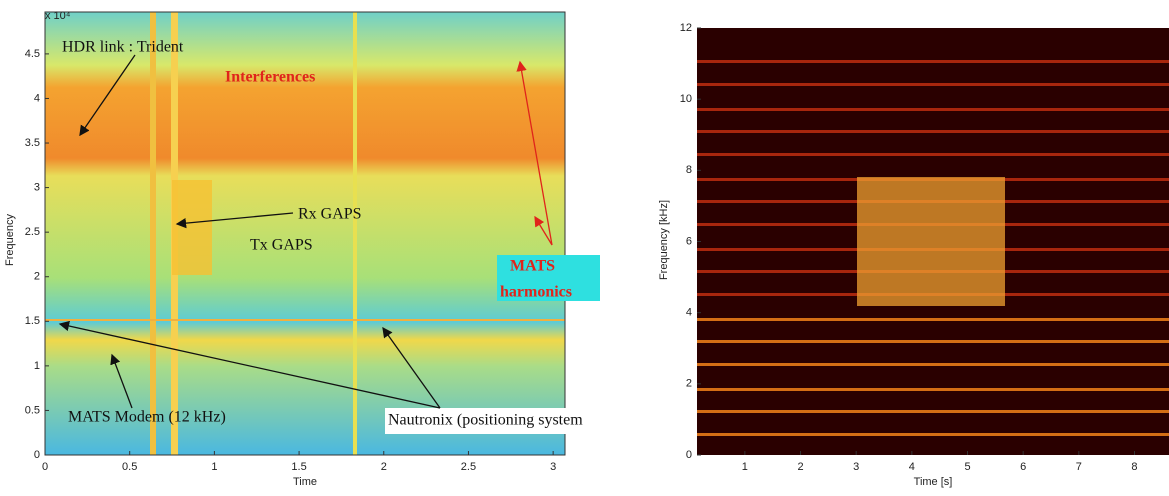 Image resolution: width=1169 pixels, height=496 pixels. What do you see at coordinates (270, 77) in the screenshot?
I see `annotation: Interferences` at bounding box center [270, 77].